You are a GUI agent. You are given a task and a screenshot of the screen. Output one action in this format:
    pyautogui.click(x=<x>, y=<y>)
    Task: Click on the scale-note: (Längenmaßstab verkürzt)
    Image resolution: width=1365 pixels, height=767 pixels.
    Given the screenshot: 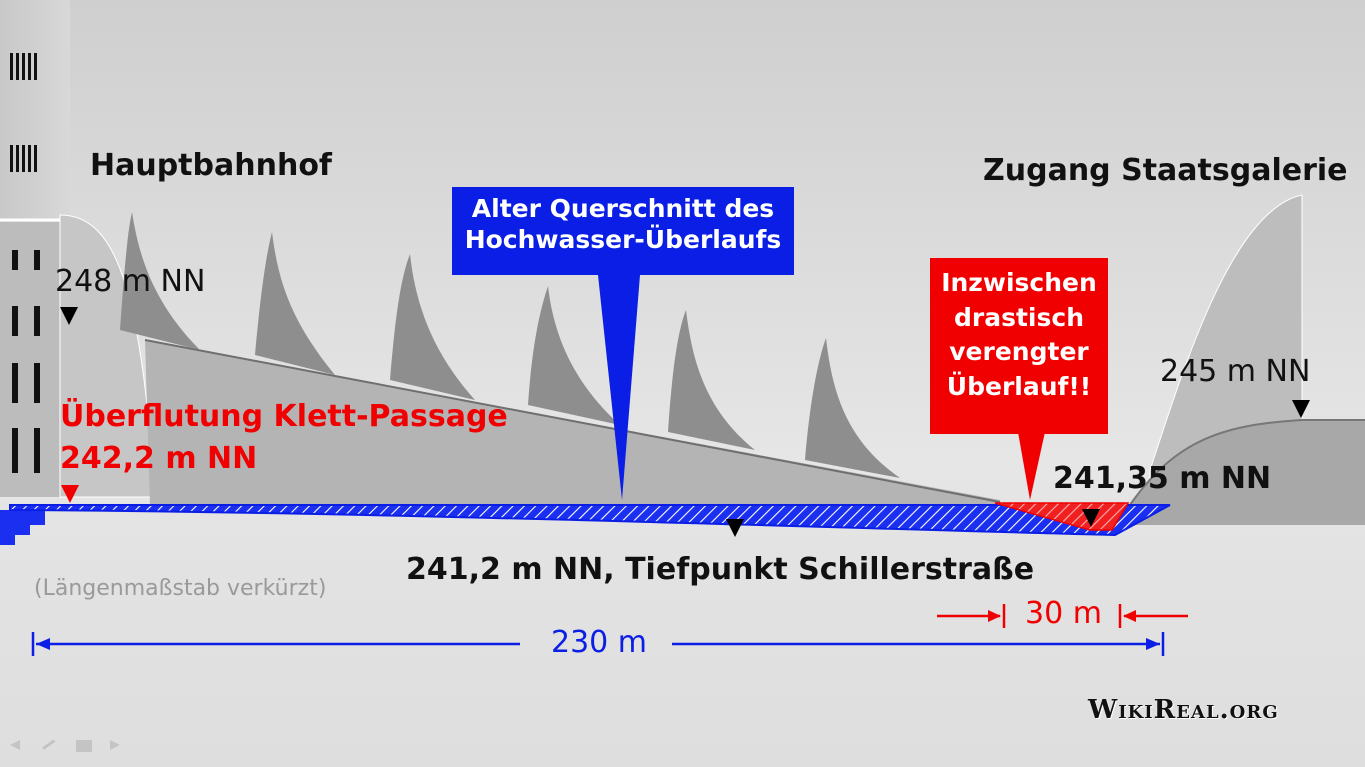 What is the action you would take?
    pyautogui.click(x=180, y=589)
    